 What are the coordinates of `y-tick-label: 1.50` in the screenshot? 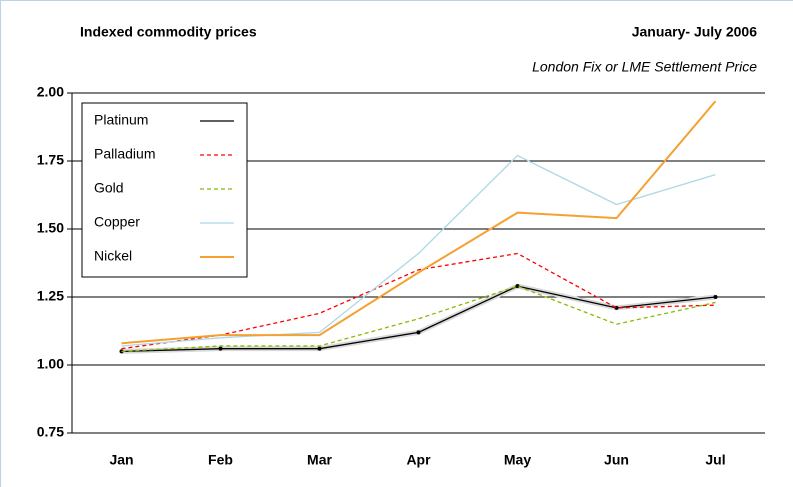 It's located at (50, 228).